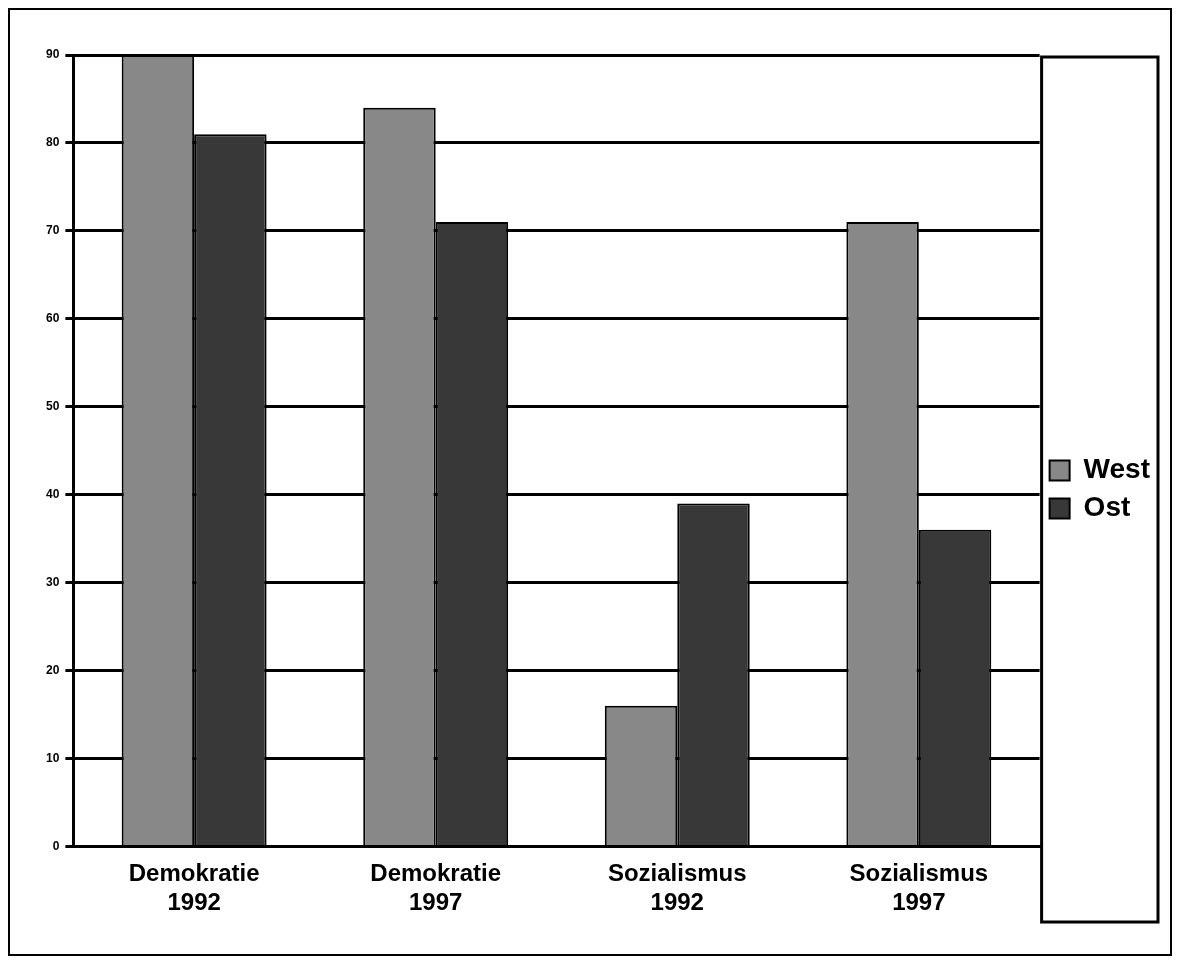 The height and width of the screenshot is (964, 1182). What do you see at coordinates (1107, 507) in the screenshot?
I see `legend-label: Ost` at bounding box center [1107, 507].